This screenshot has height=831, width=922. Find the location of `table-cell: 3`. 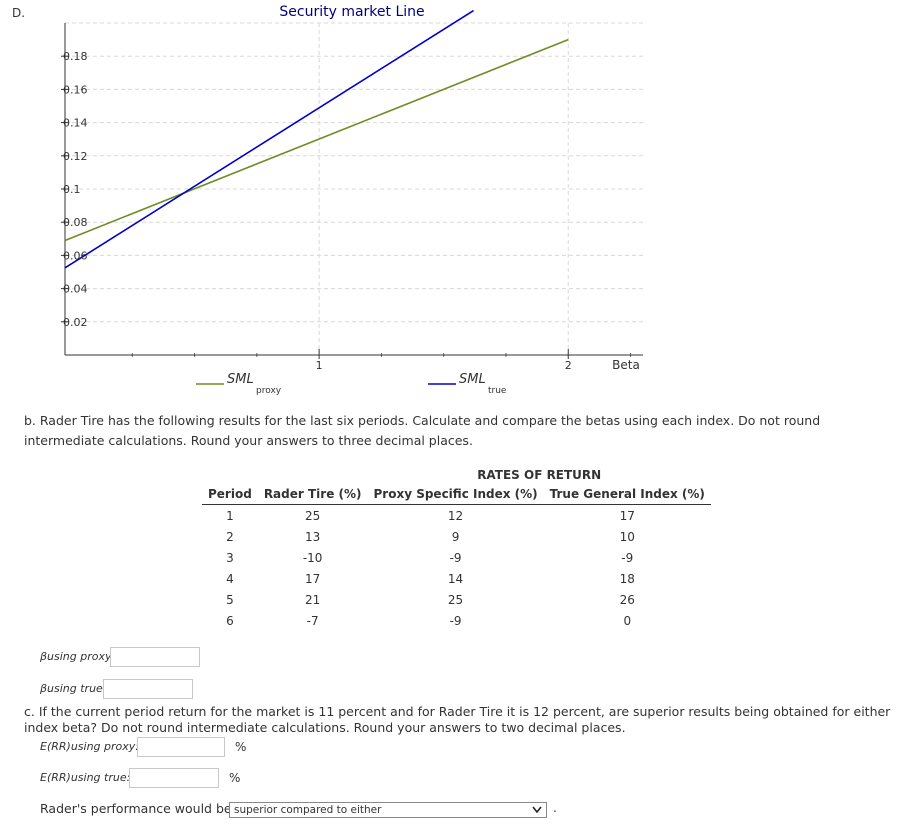

table-cell: 3 is located at coordinates (230, 557).